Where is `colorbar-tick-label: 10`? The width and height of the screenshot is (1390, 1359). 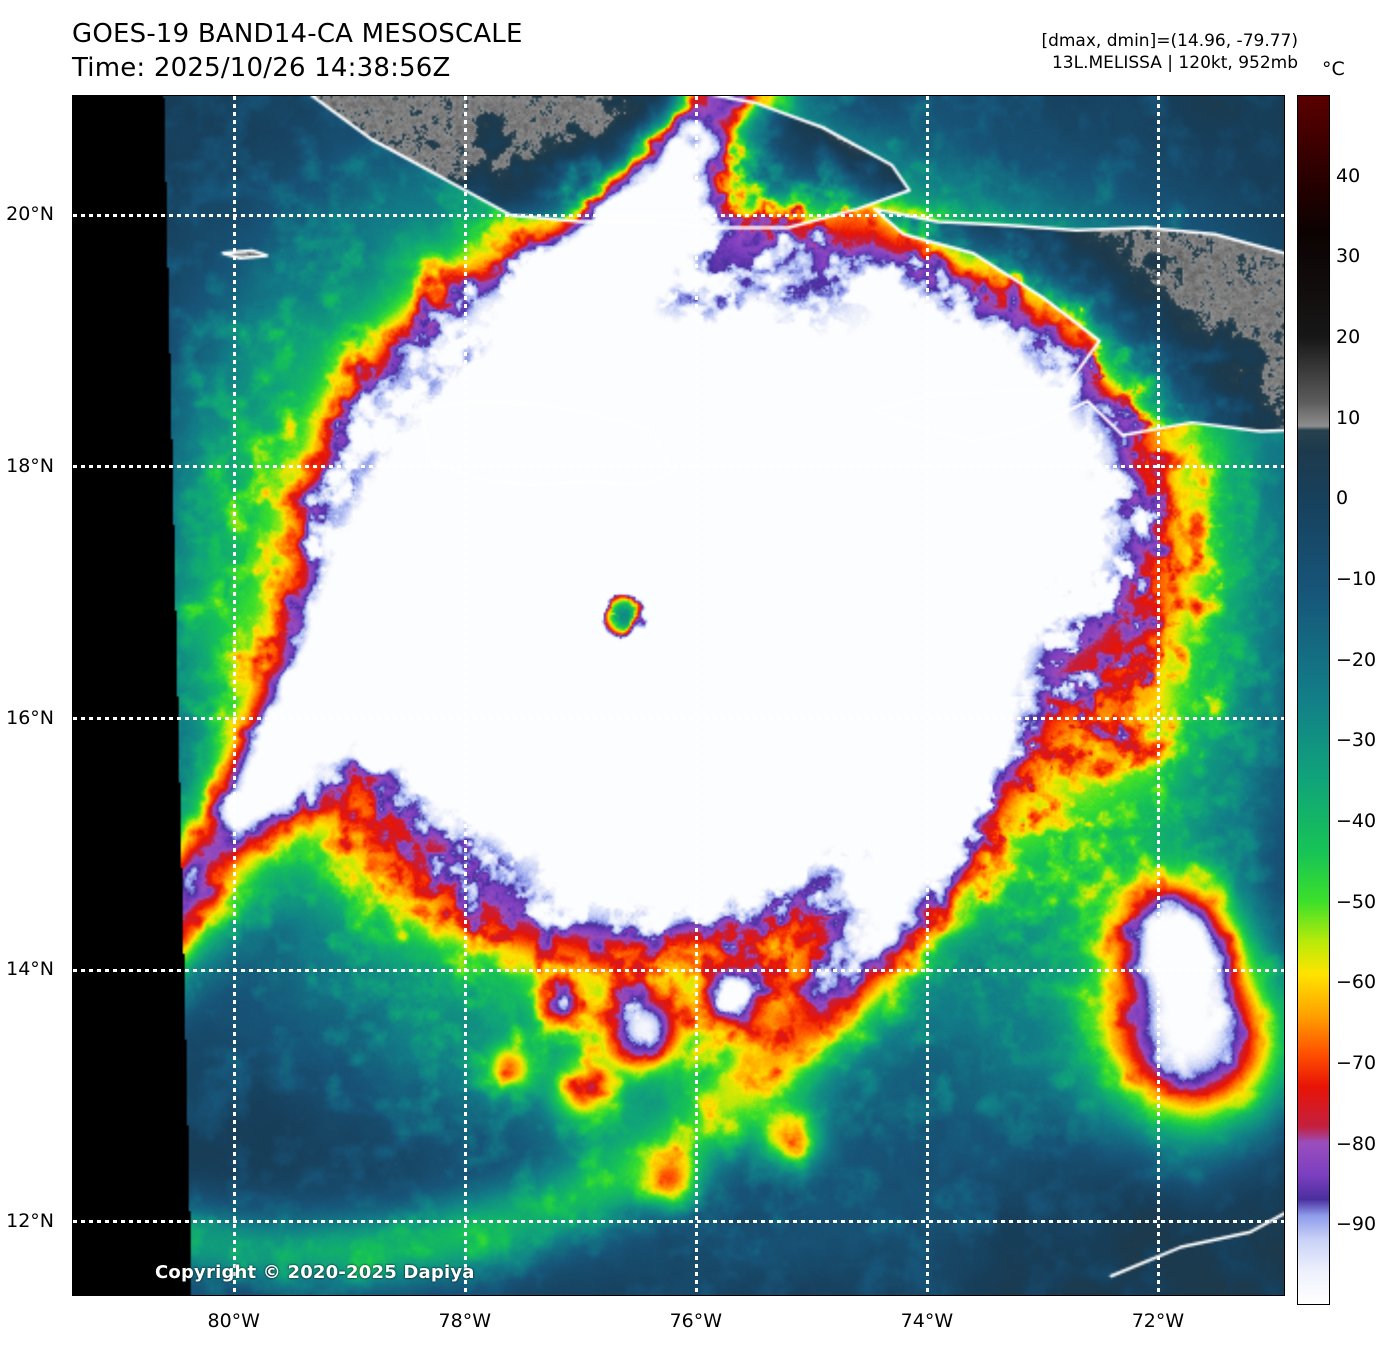
colorbar-tick-label: 10 is located at coordinates (1348, 417).